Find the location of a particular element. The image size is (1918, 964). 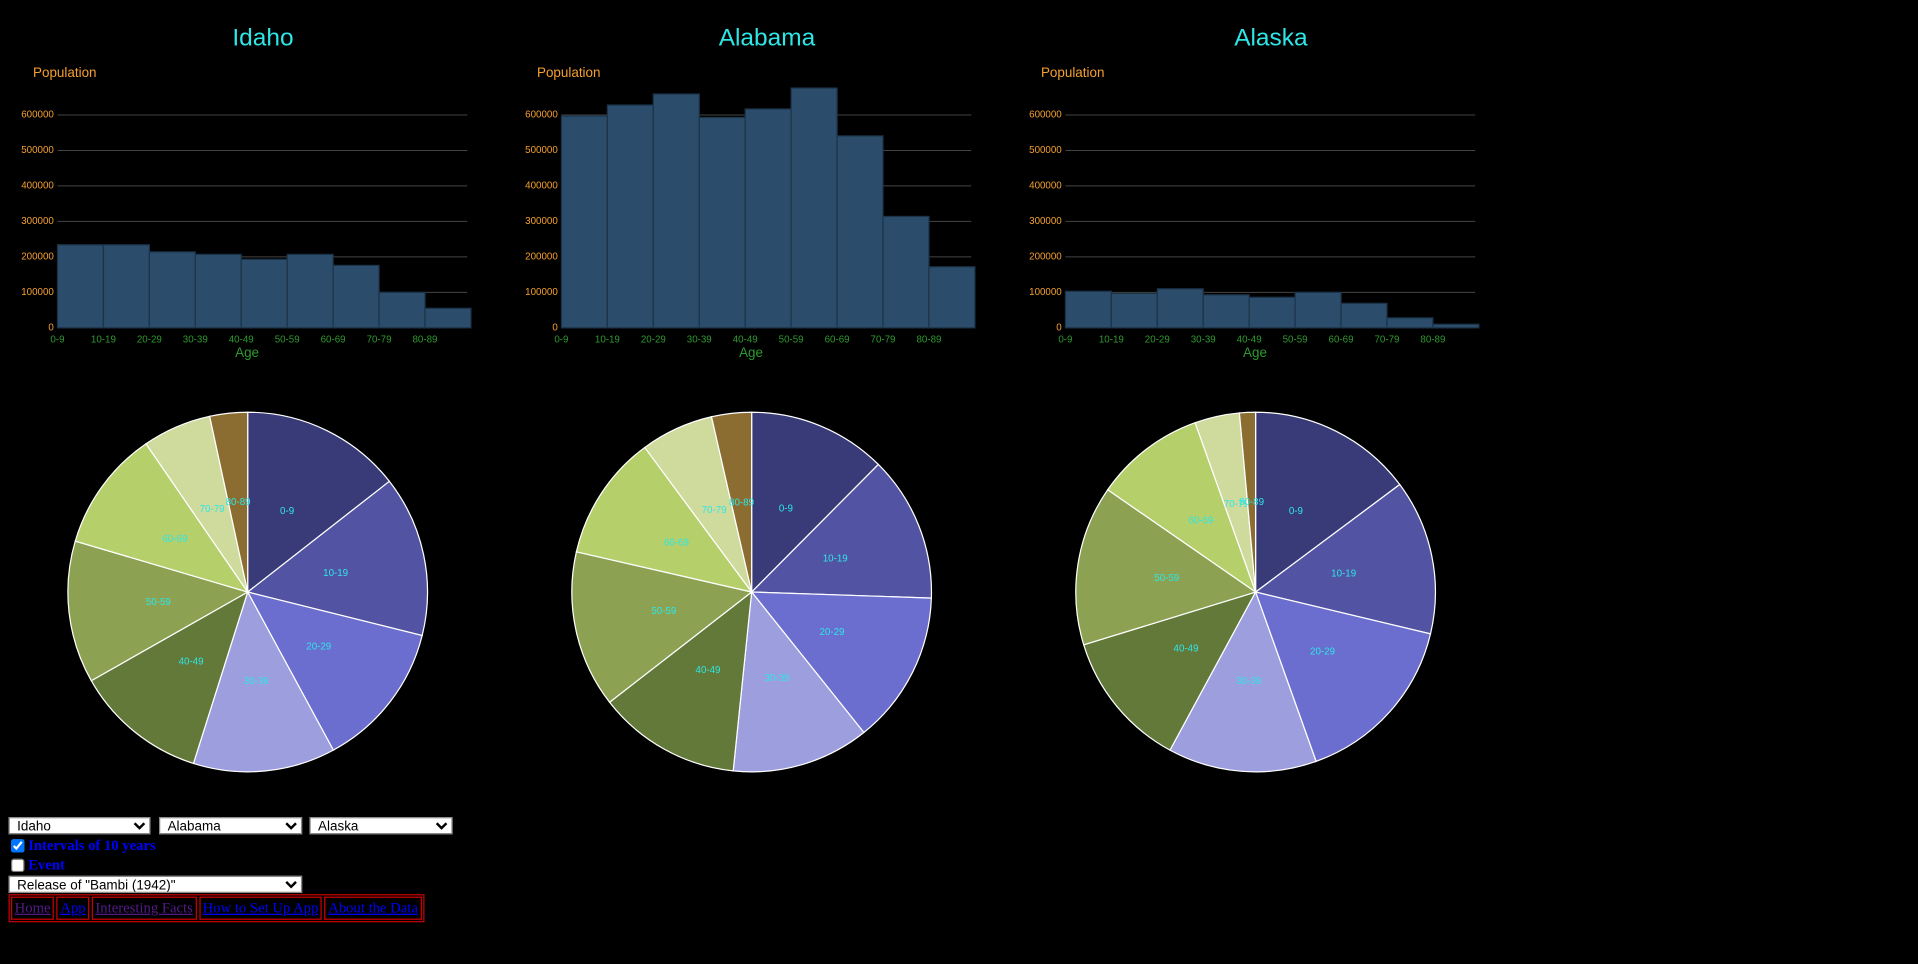

state-select: Alabama is located at coordinates (231, 826).